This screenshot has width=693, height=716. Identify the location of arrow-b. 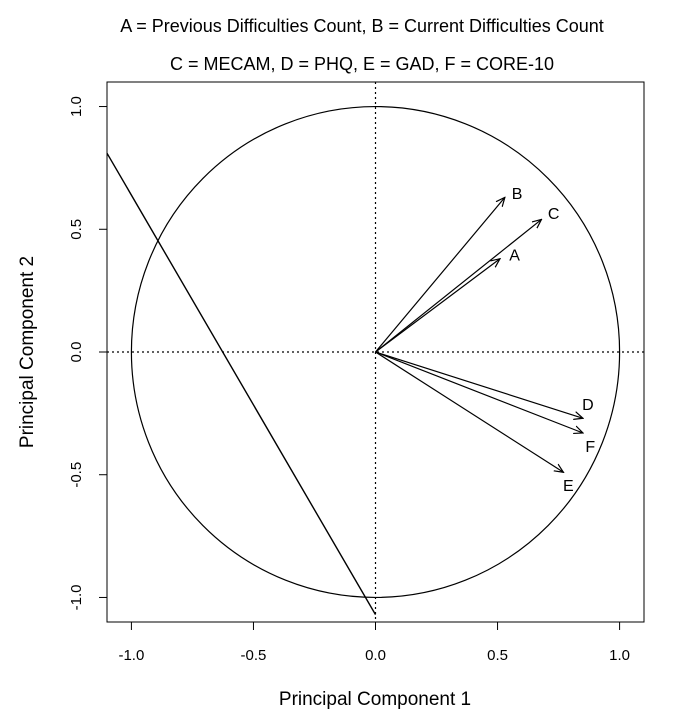
(440, 275).